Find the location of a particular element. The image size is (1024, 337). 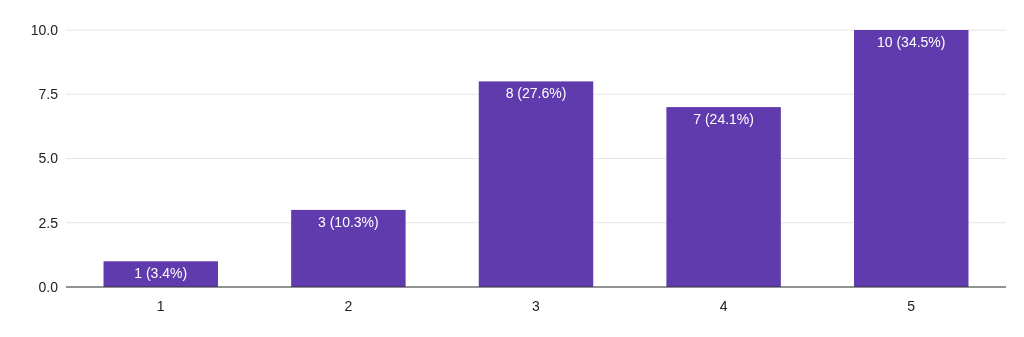

x-tick-label: 4 is located at coordinates (723, 306).